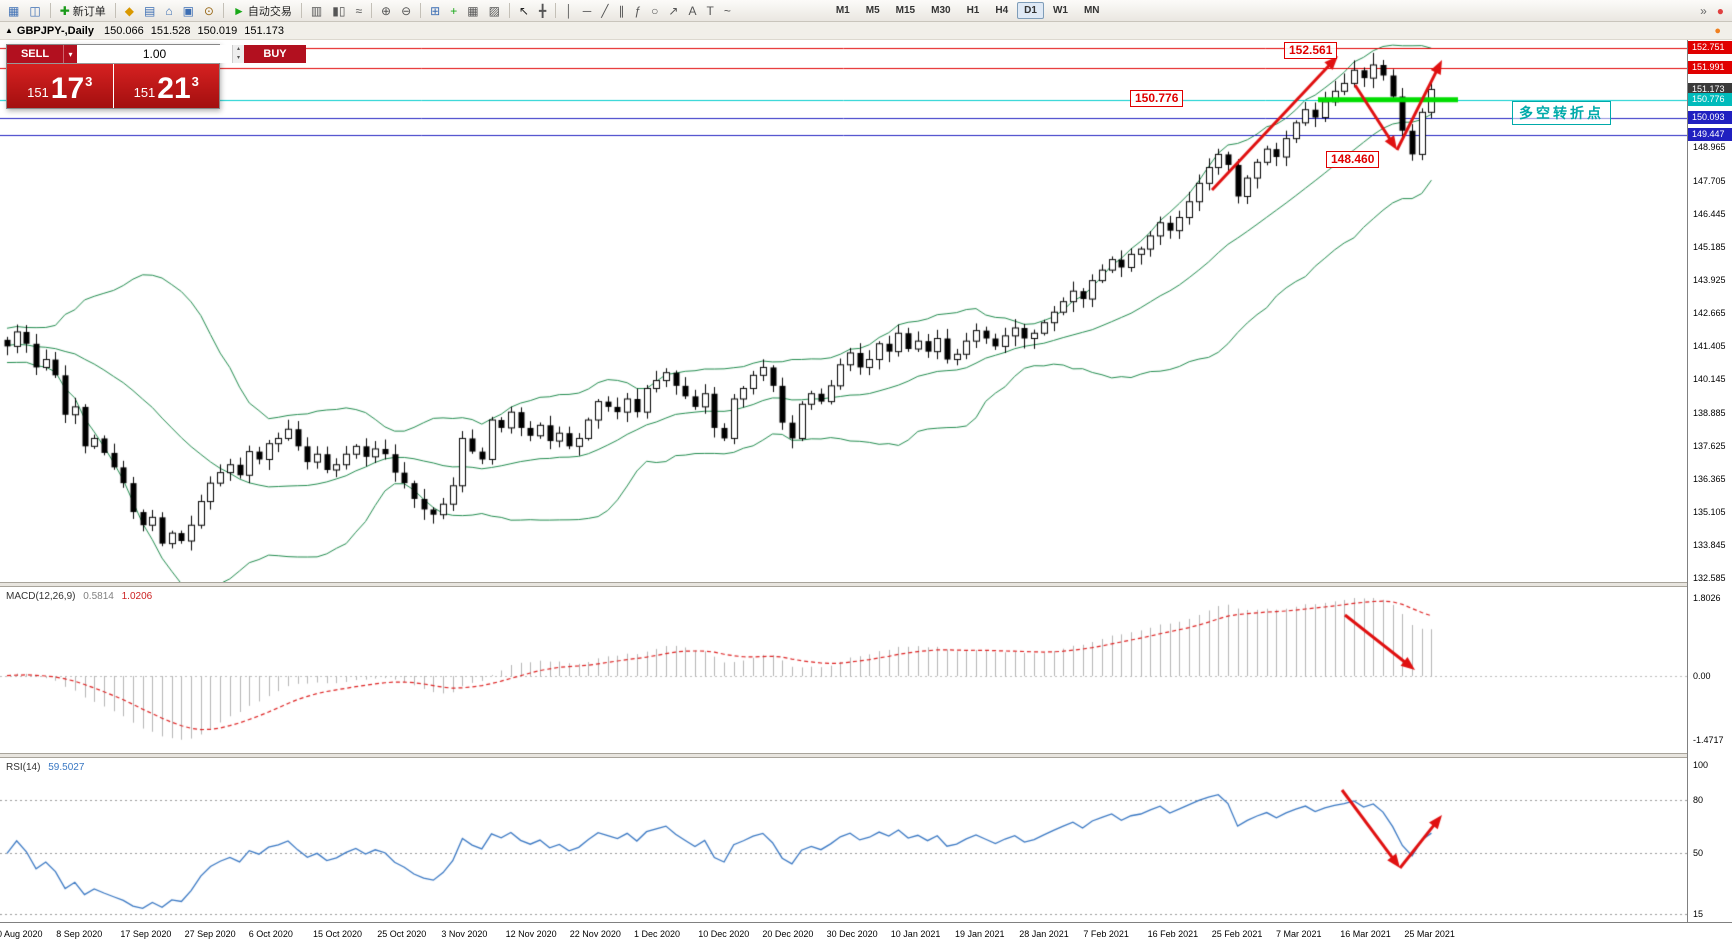  What do you see at coordinates (569, 11) in the screenshot?
I see `vertical-line-icon: │` at bounding box center [569, 11].